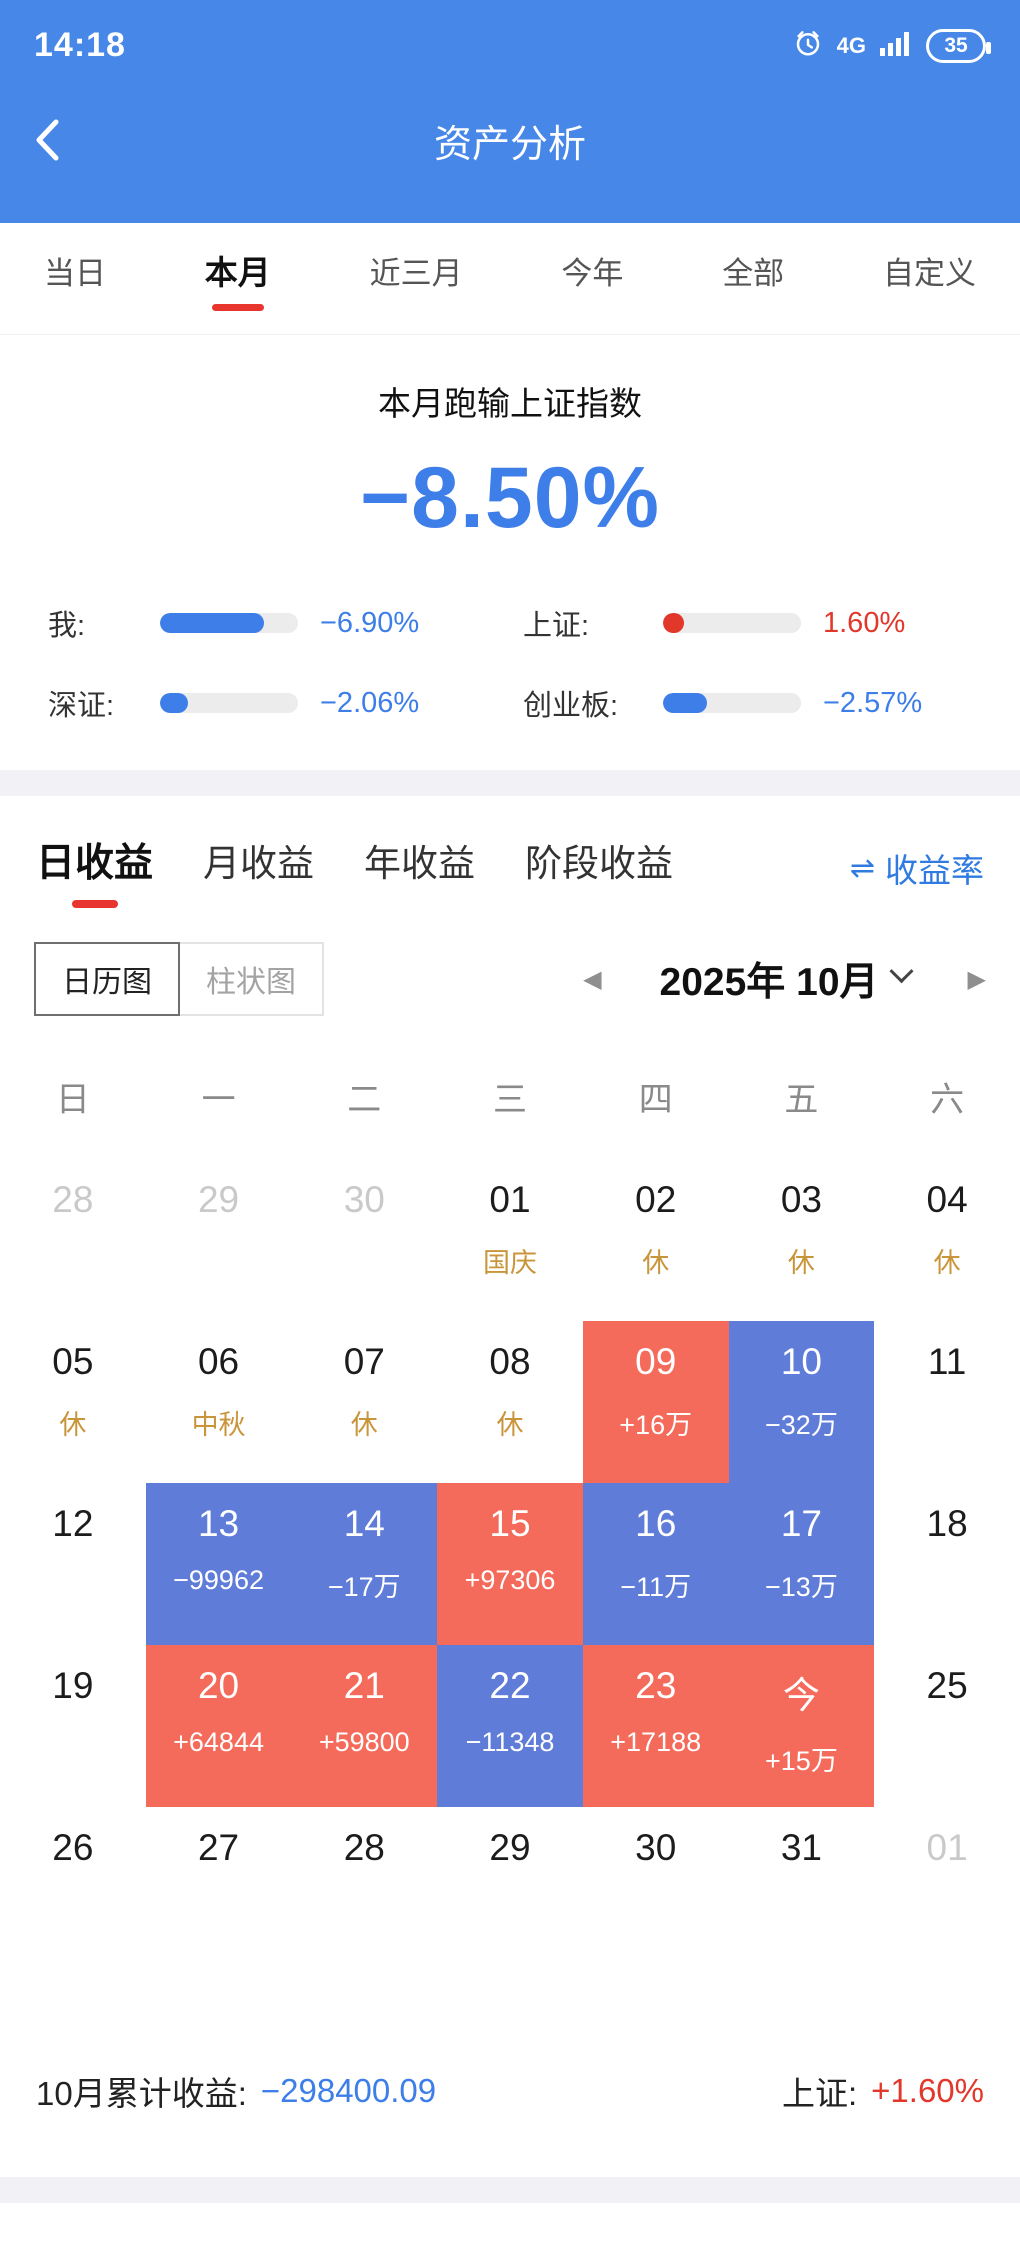 The height and width of the screenshot is (2250, 1020). What do you see at coordinates (592, 273) in the screenshot?
I see `period-tab-label: 今年` at bounding box center [592, 273].